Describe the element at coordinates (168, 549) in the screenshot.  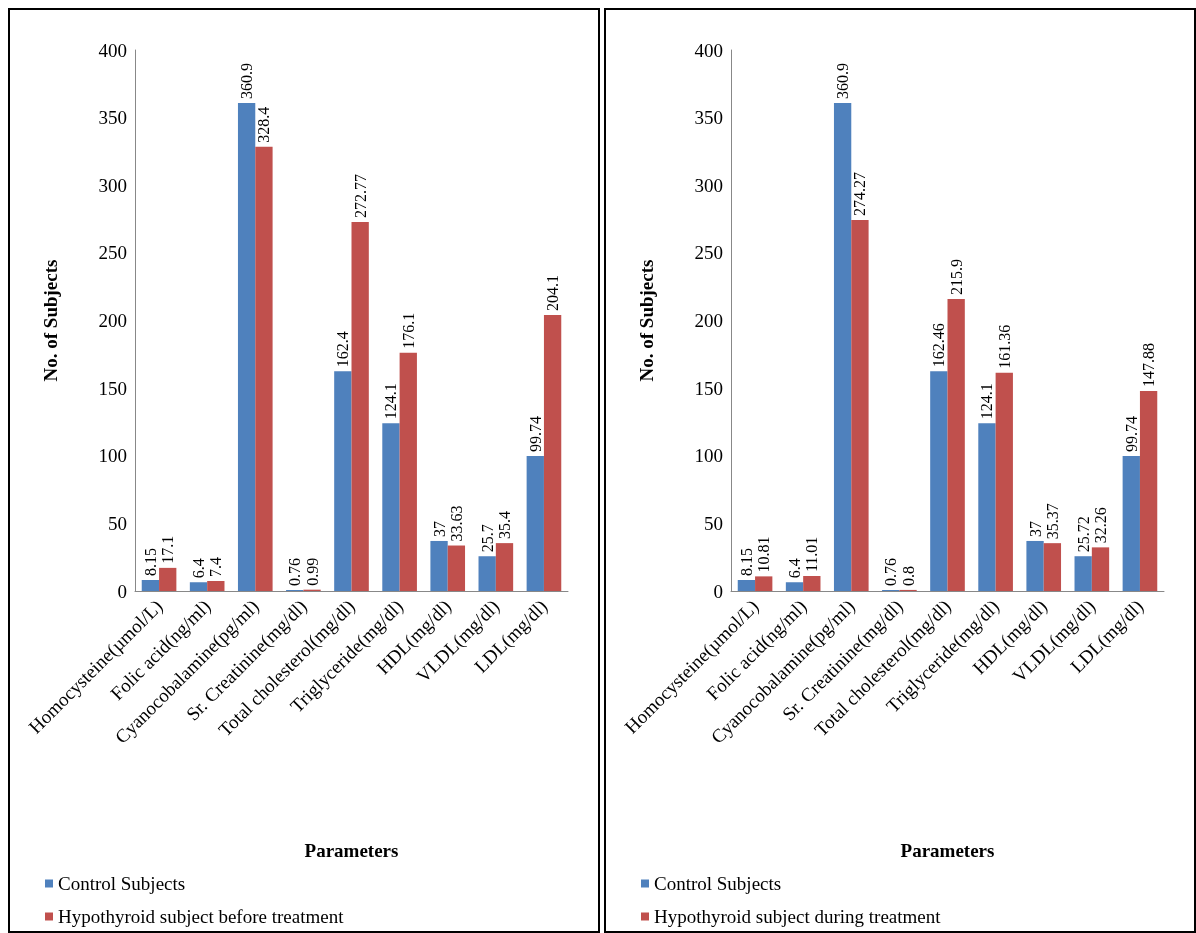
I see `data-label: 17.1` at that location.